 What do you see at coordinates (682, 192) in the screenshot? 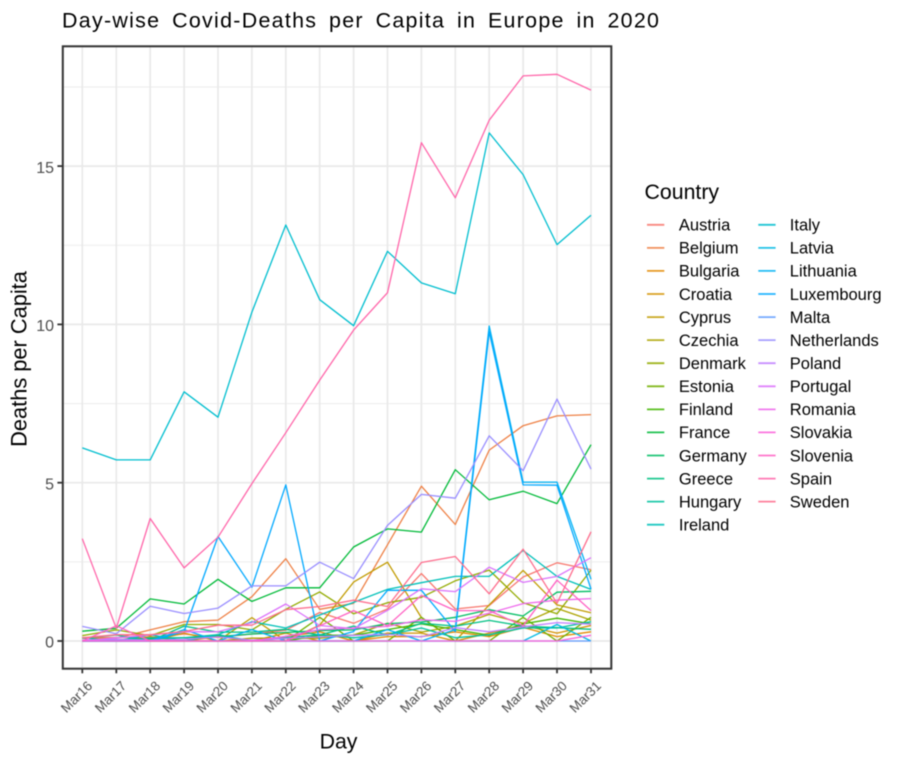
I see `svg-text: Country` at bounding box center [682, 192].